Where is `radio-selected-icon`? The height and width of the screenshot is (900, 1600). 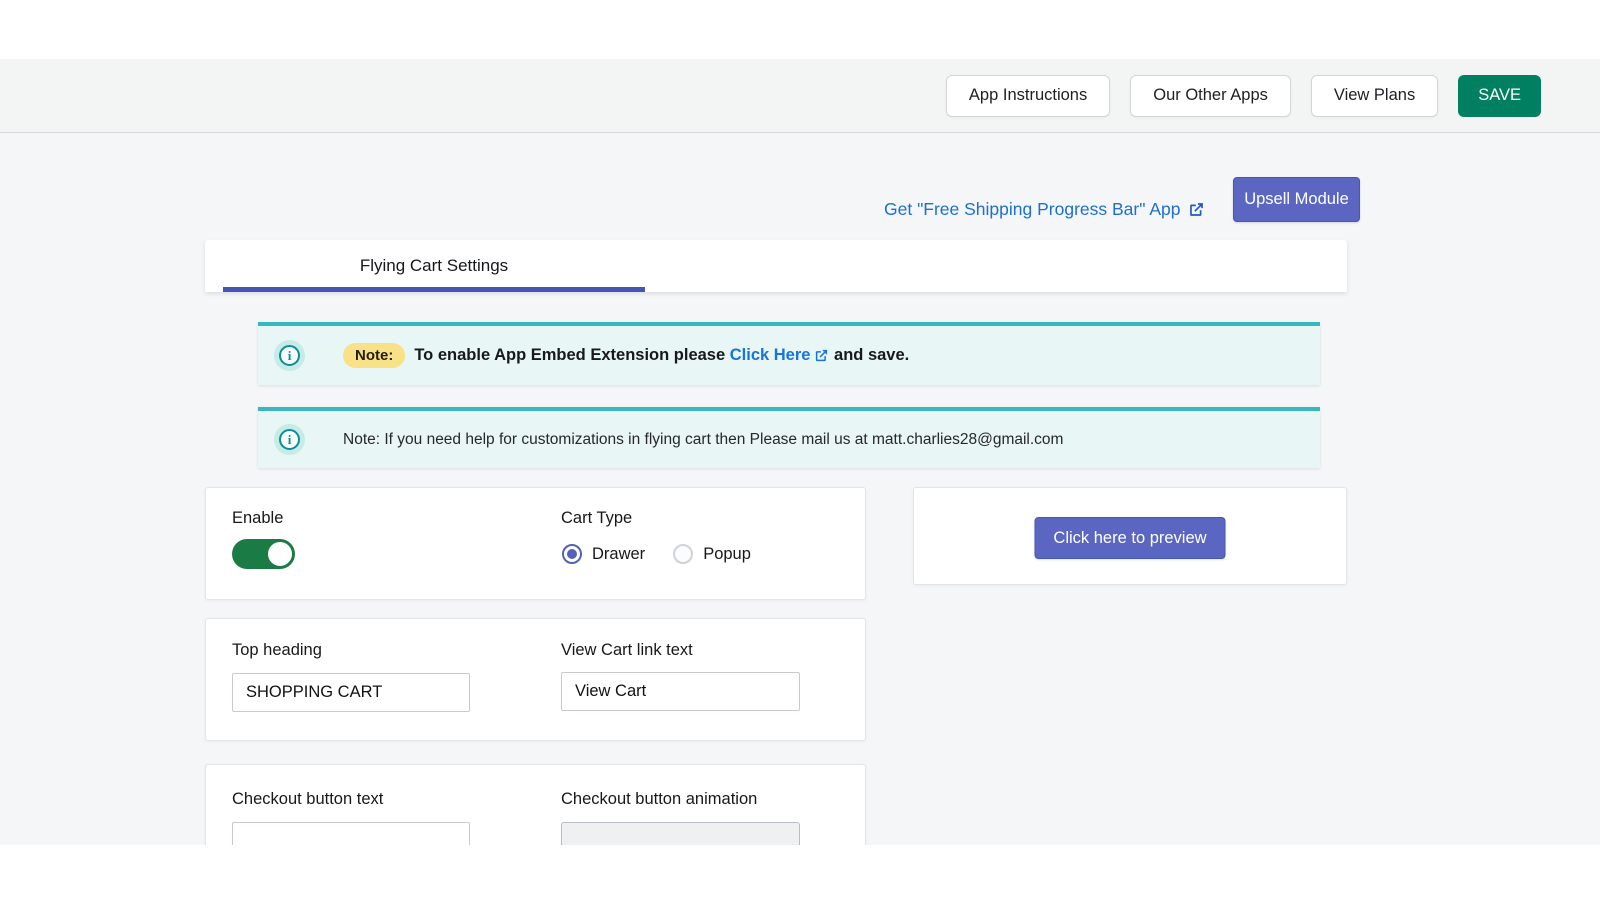
radio-selected-icon is located at coordinates (572, 554).